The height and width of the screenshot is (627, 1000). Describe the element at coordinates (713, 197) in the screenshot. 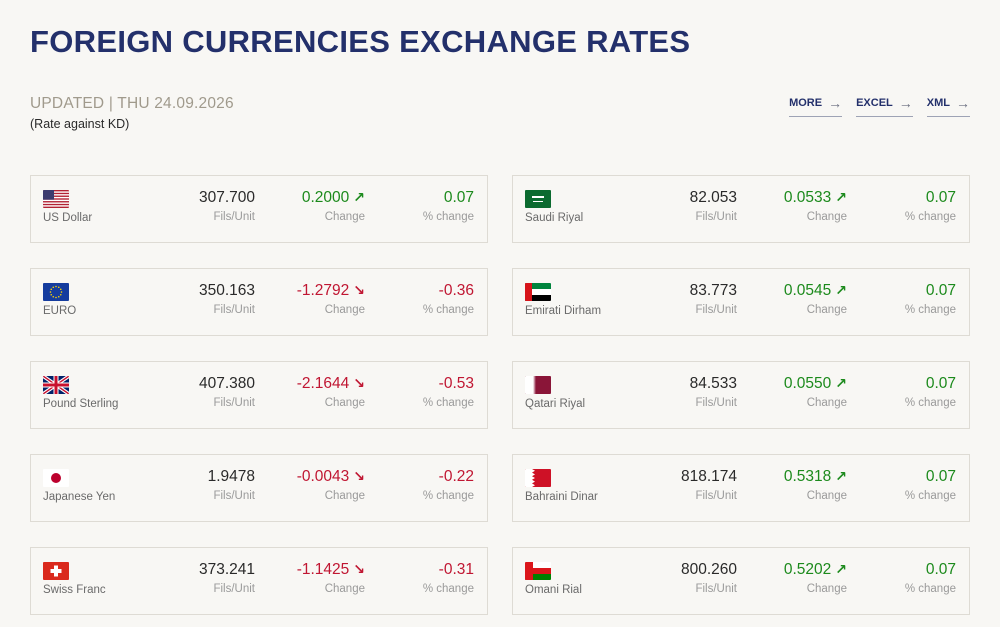

I see `rate-value: 82.053` at that location.